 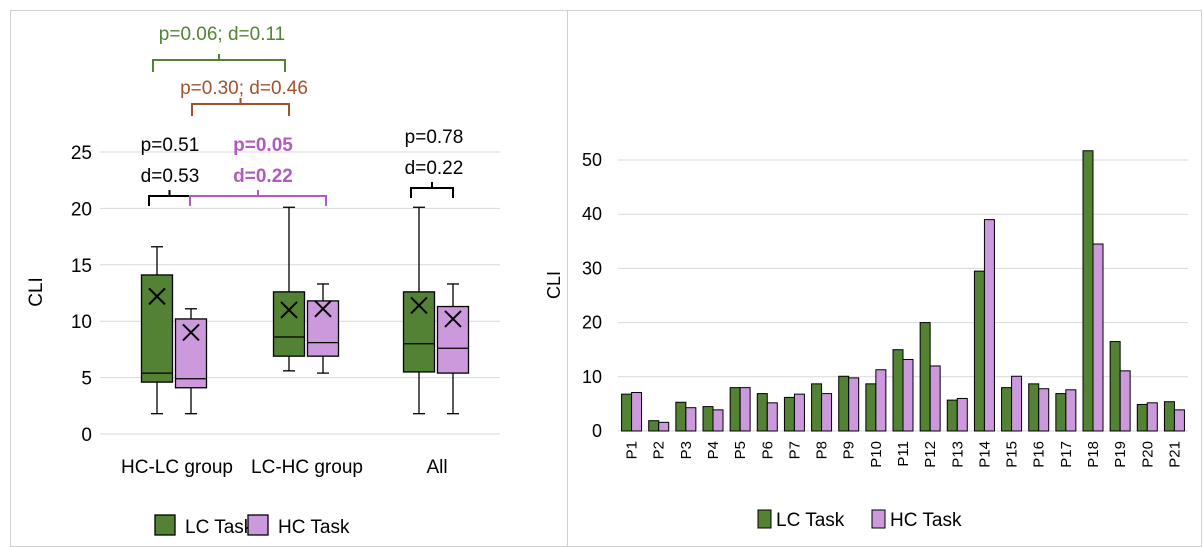 I want to click on bar-chart-x-label: P4, so click(x=713, y=450).